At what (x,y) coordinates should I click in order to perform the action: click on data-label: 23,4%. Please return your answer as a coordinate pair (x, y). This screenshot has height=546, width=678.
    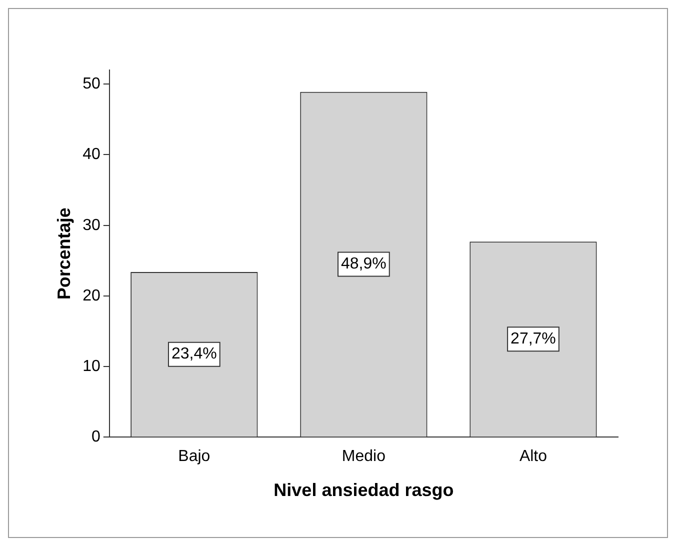
    Looking at the image, I should click on (194, 354).